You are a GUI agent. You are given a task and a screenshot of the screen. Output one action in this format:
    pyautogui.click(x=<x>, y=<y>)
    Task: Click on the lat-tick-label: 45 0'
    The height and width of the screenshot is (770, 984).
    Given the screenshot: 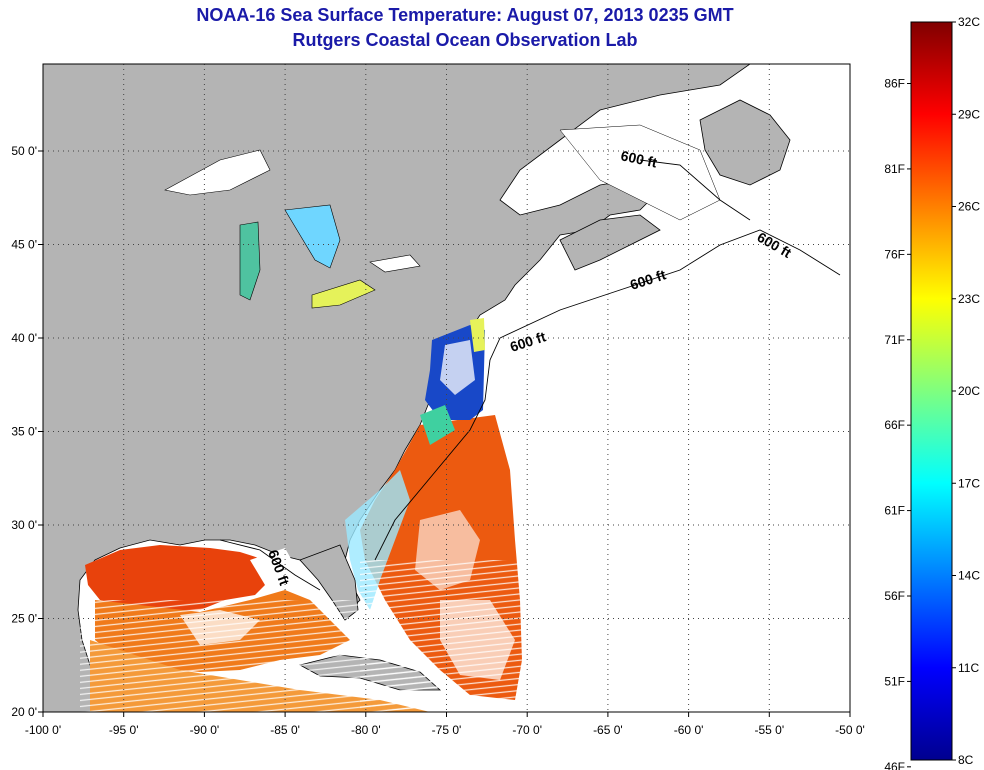 What is the action you would take?
    pyautogui.click(x=24, y=245)
    